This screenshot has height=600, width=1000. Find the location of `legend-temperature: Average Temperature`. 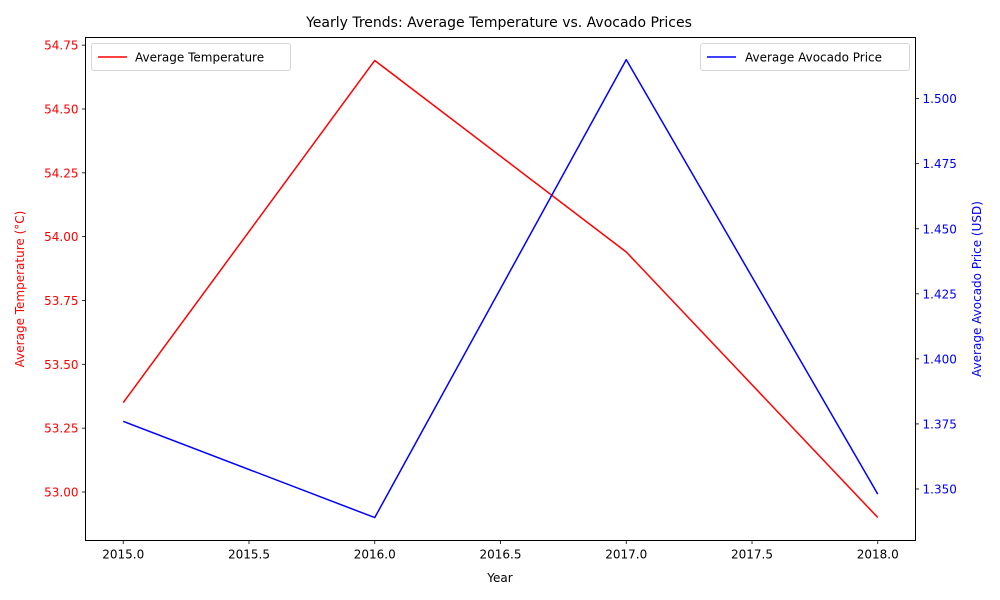

legend-temperature: Average Temperature is located at coordinates (191, 57).